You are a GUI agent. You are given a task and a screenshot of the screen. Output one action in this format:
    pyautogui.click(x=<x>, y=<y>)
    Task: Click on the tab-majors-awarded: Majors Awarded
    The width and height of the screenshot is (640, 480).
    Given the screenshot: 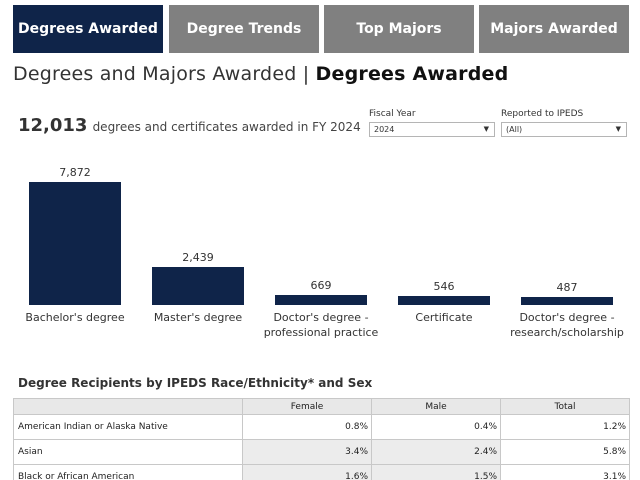 What is the action you would take?
    pyautogui.click(x=554, y=29)
    